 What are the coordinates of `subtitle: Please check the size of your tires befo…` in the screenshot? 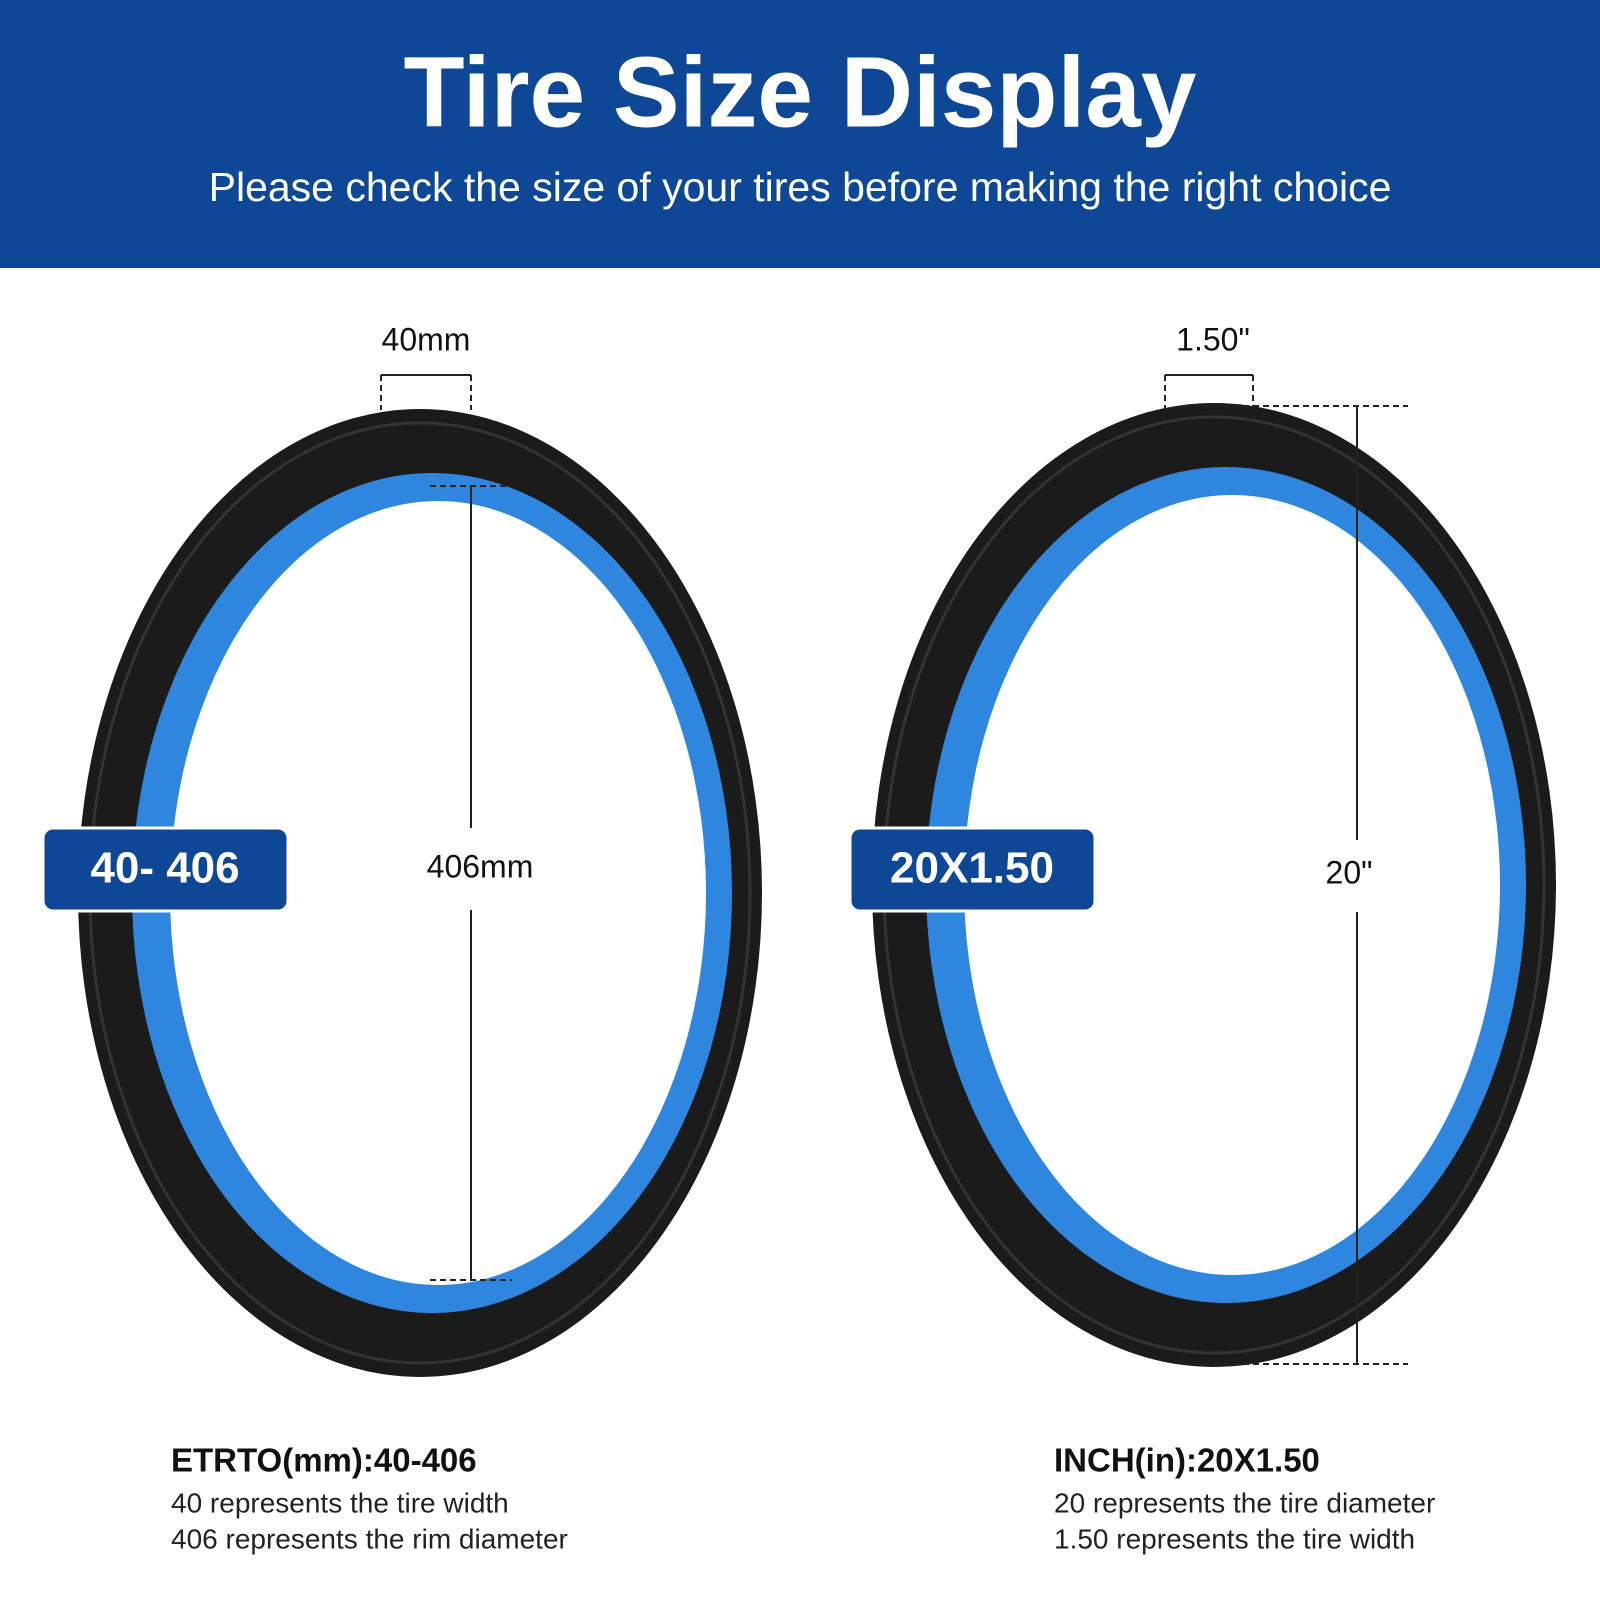 It's located at (800, 187).